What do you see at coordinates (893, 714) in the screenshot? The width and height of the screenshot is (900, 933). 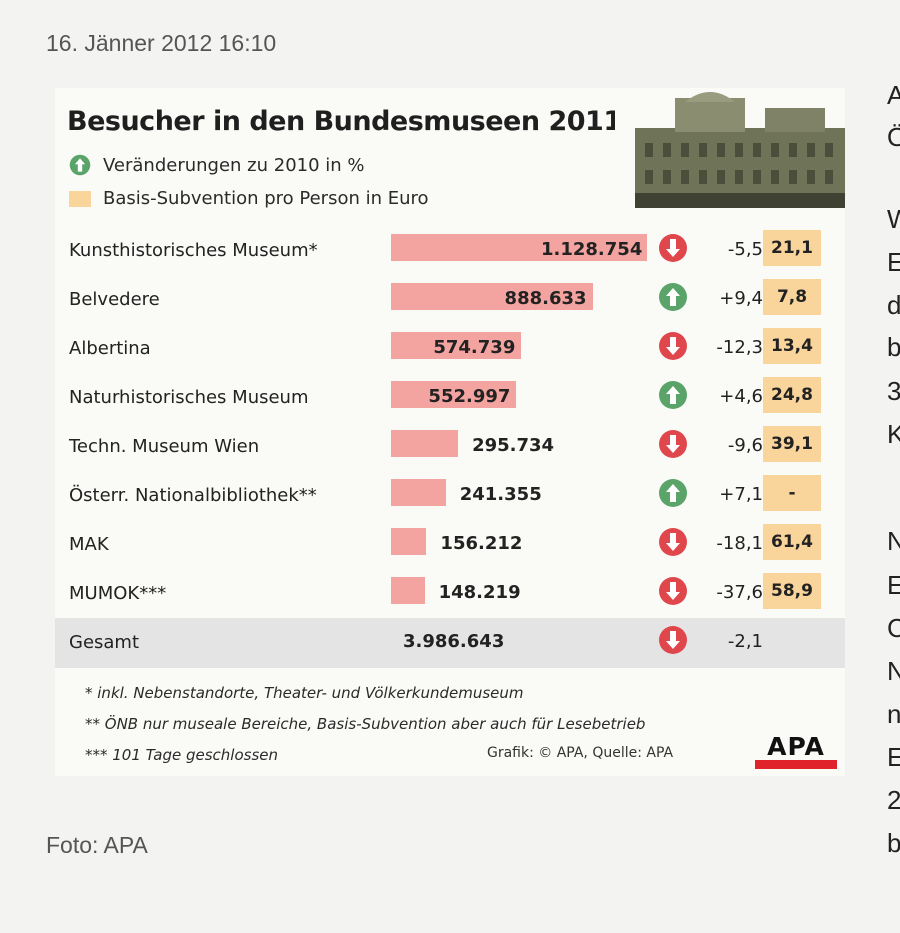 I see `article-text-fragment: n` at bounding box center [893, 714].